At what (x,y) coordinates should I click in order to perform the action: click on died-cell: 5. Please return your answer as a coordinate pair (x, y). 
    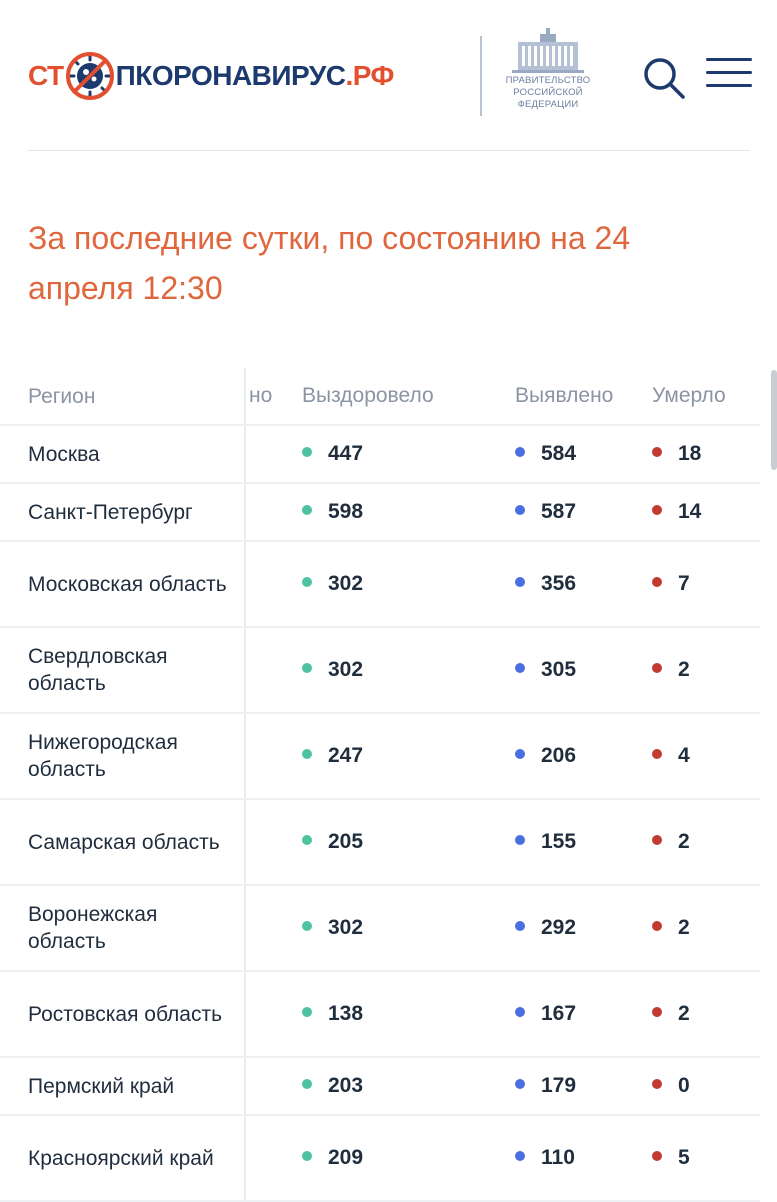
    Looking at the image, I should click on (702, 1158).